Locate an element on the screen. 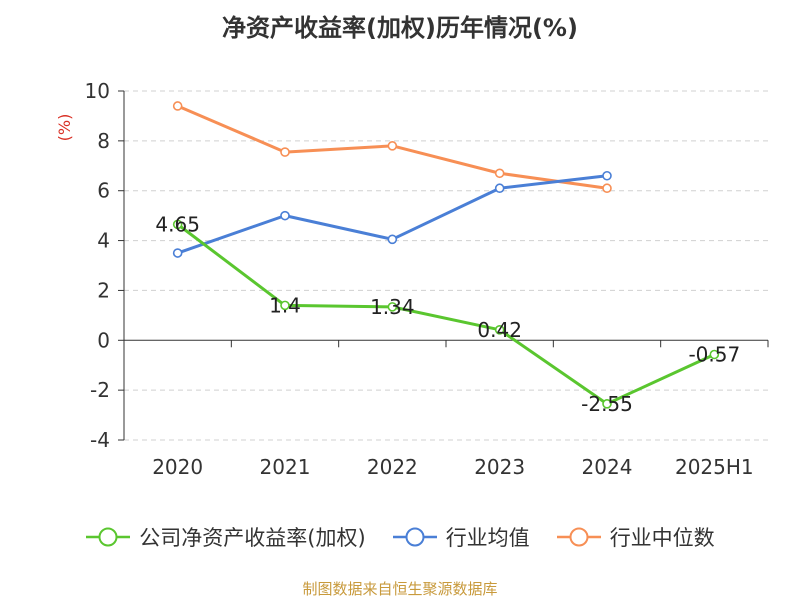 Image resolution: width=800 pixels, height=600 pixels. legend-label: 行业中位数 is located at coordinates (662, 538).